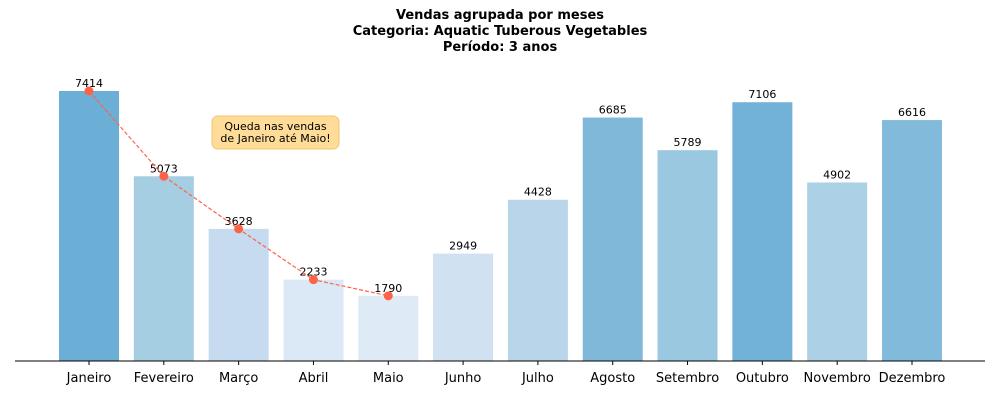 This screenshot has height=400, width=1000. What do you see at coordinates (837, 174) in the screenshot?
I see `value-label-novembro: 4902` at bounding box center [837, 174].